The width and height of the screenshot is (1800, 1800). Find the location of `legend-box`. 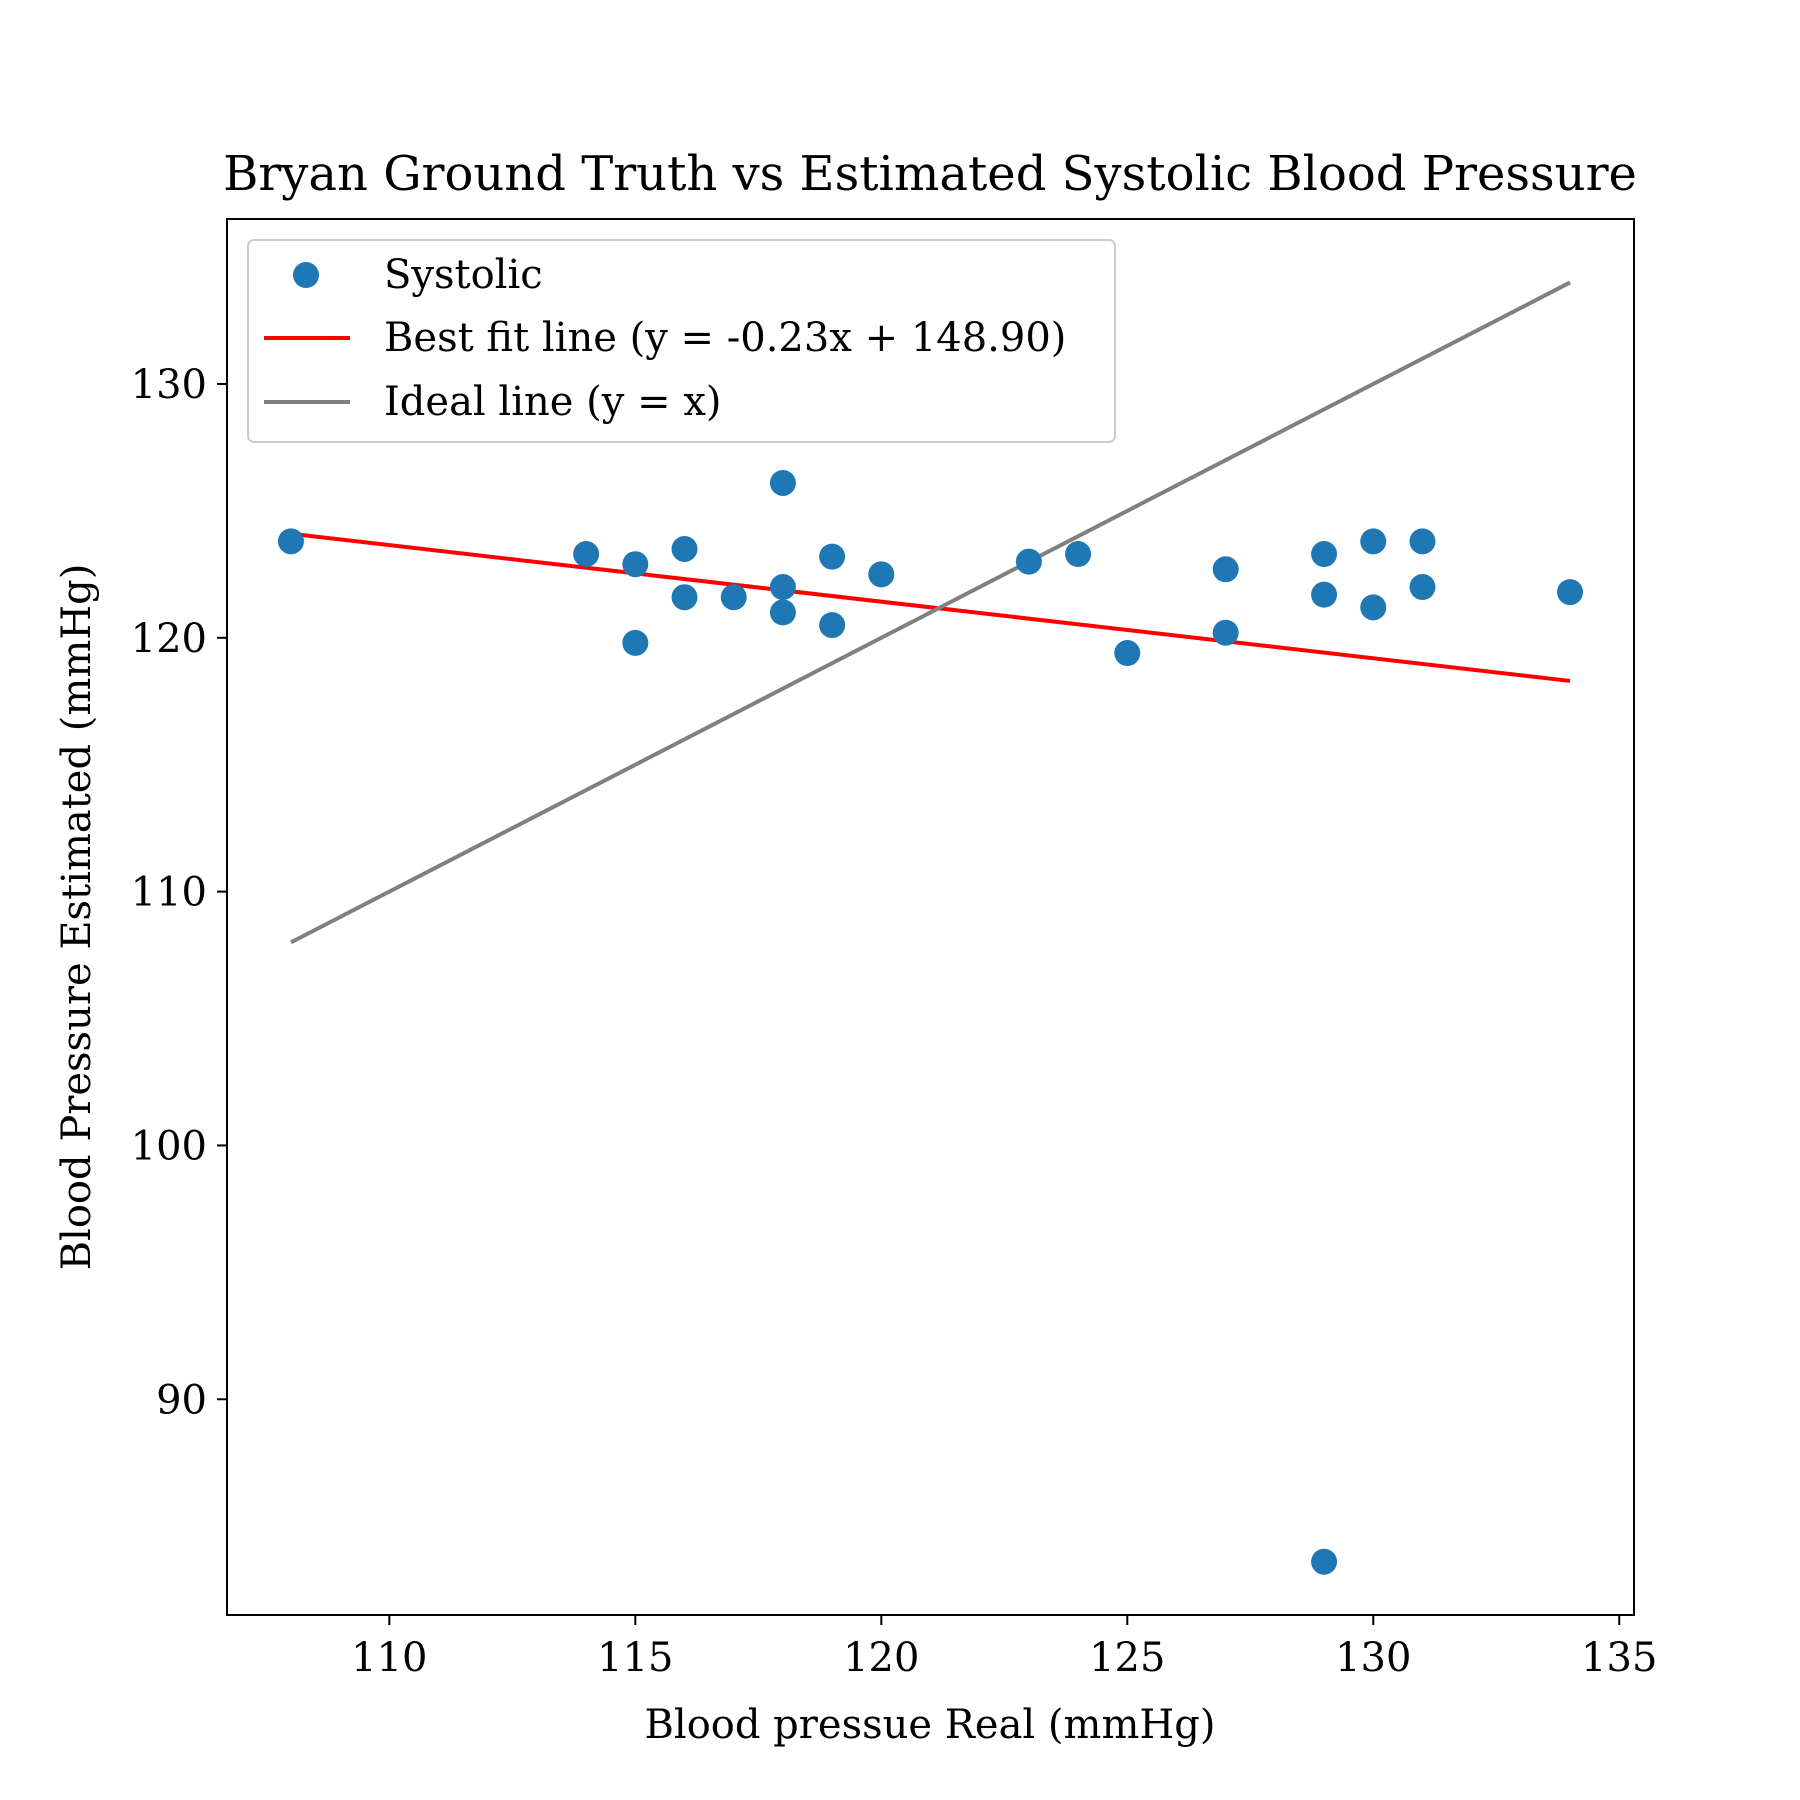

legend-box is located at coordinates (681, 341).